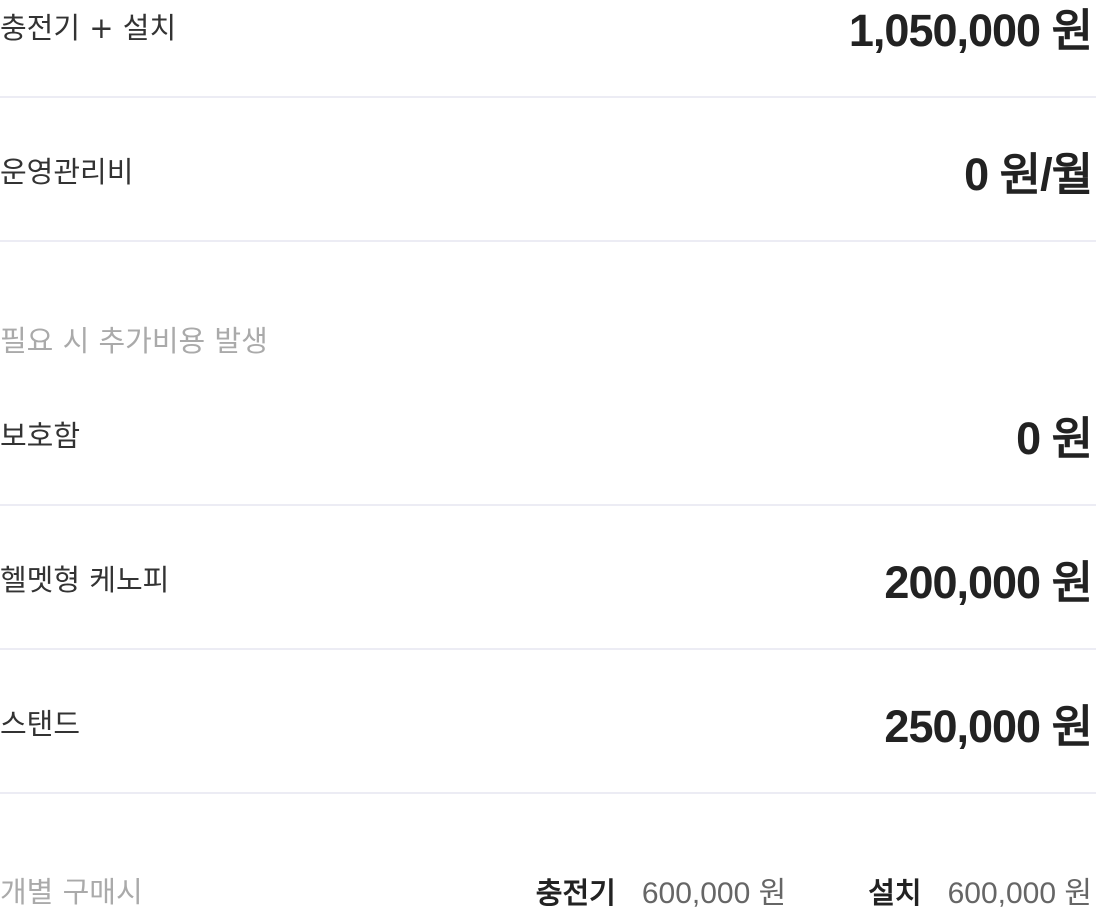  I want to click on individual-item-name: 설치, so click(895, 893).